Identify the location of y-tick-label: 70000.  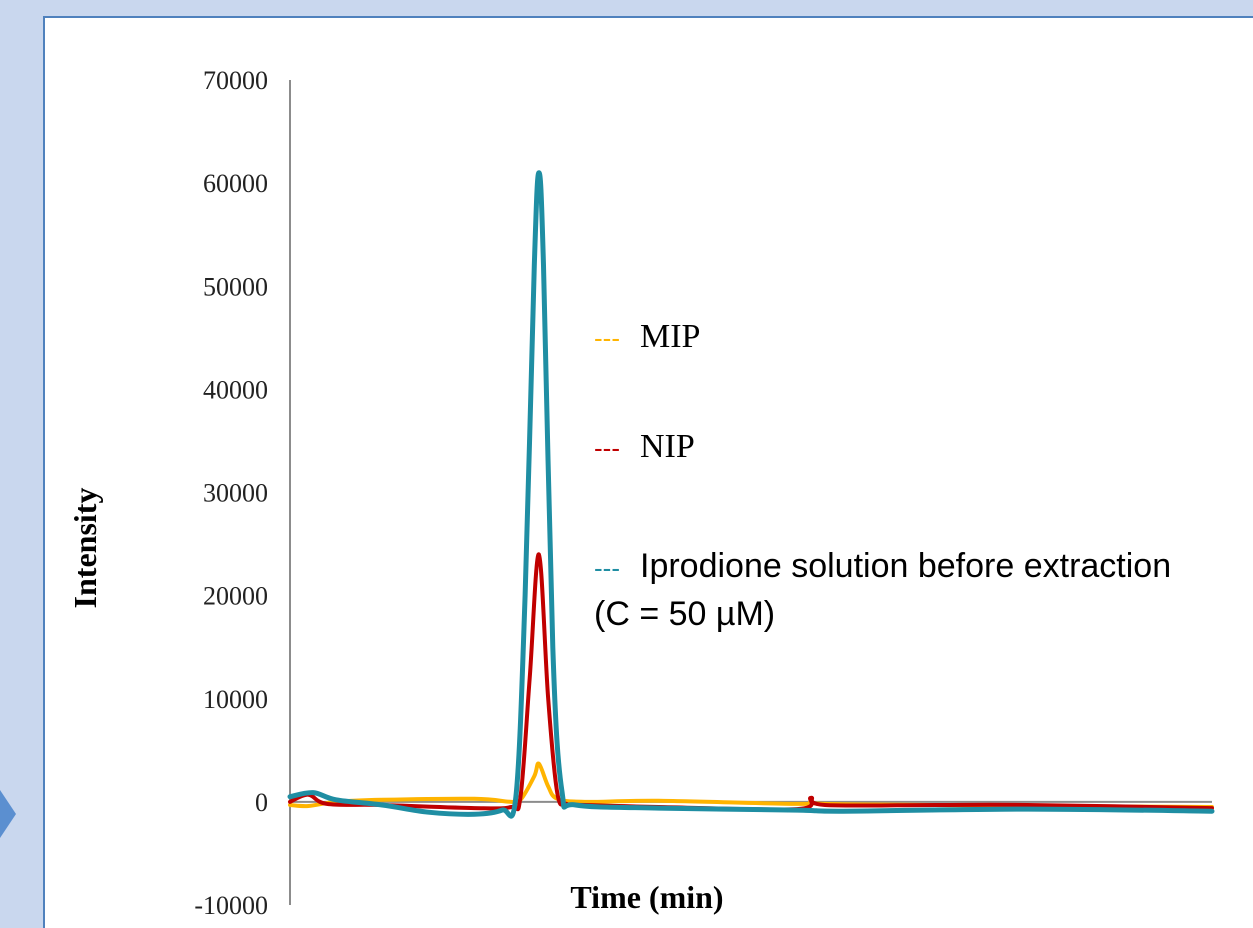
(235, 80).